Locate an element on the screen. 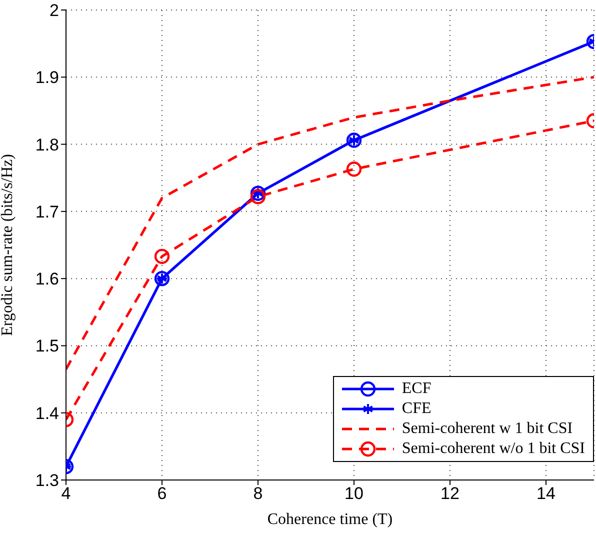 The height and width of the screenshot is (538, 596). x-tick-label: 12 is located at coordinates (450, 494).